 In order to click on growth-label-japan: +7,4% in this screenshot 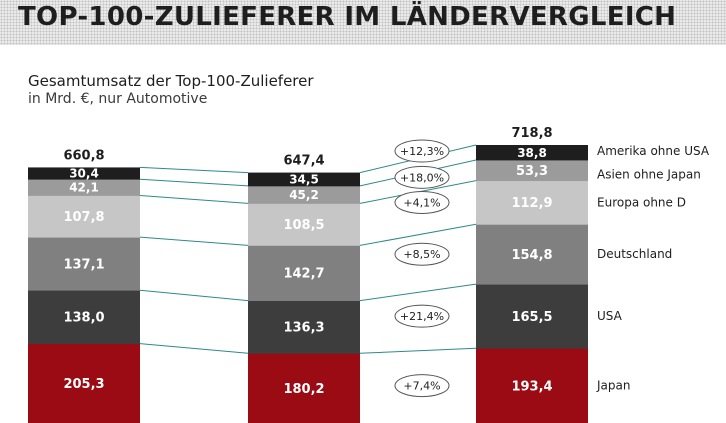, I will do `click(421, 386)`.